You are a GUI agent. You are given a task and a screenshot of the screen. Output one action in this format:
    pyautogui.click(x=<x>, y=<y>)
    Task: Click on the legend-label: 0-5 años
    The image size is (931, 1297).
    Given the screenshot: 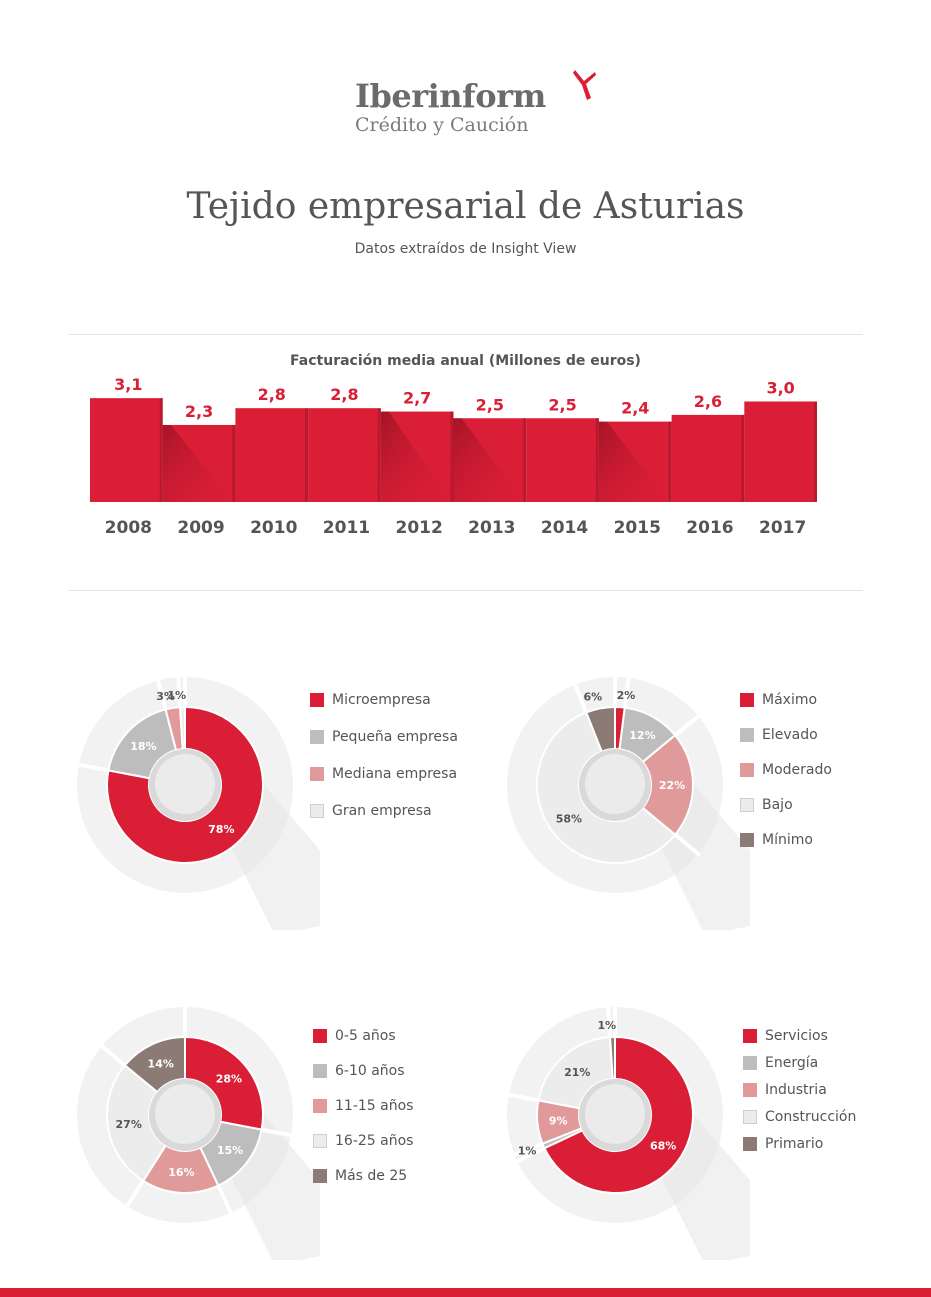 What is the action you would take?
    pyautogui.click(x=365, y=1036)
    